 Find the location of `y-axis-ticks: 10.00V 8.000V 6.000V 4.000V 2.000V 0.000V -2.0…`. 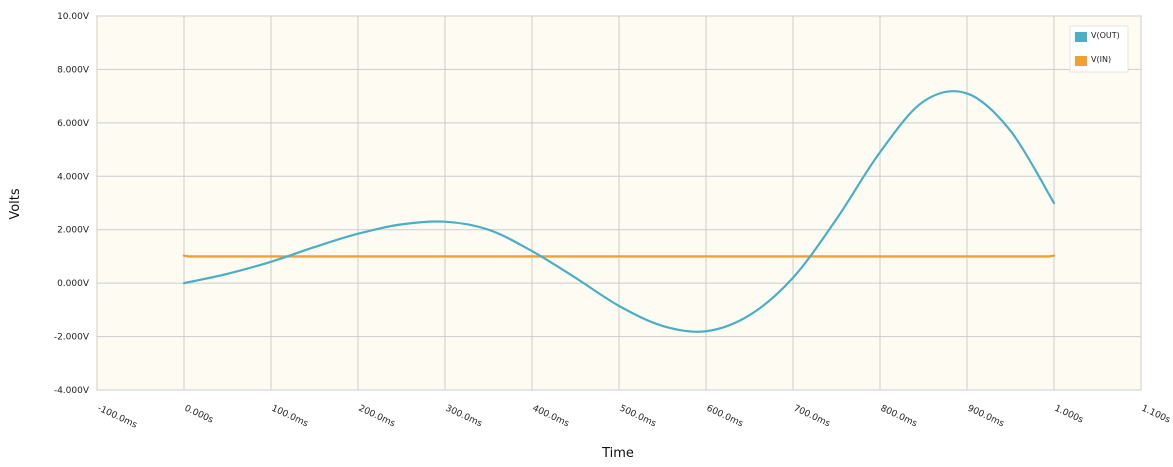

y-axis-ticks: 10.00V 8.000V 6.000V 4.000V 2.000V 0.000V -2.0… is located at coordinates (72, 204).